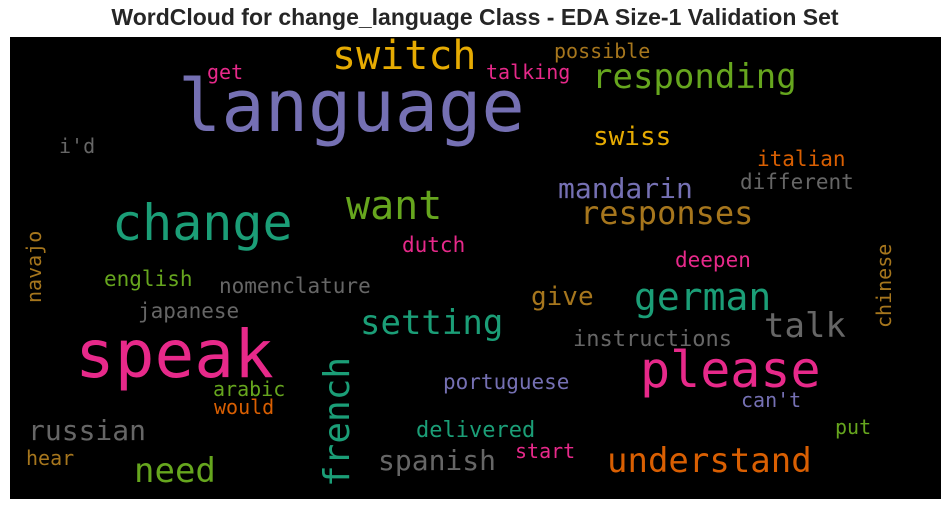  What do you see at coordinates (34, 266) in the screenshot?
I see `word-navajo: navajo` at bounding box center [34, 266].